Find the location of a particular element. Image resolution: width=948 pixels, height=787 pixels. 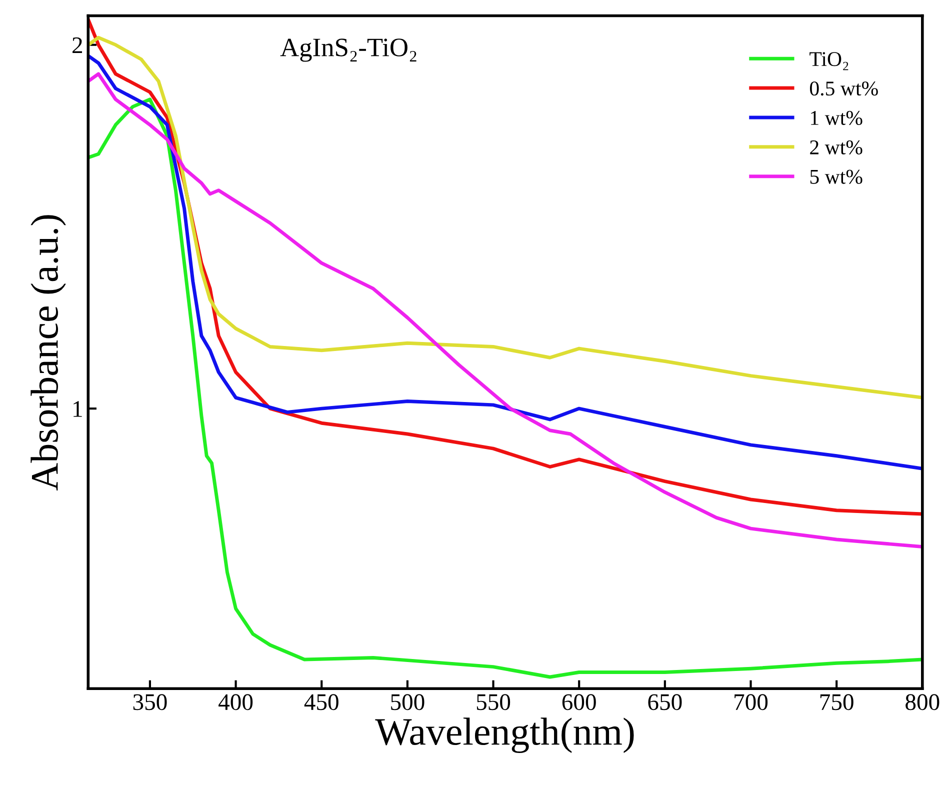

y-tick-label: 2 is located at coordinates (77, 45).